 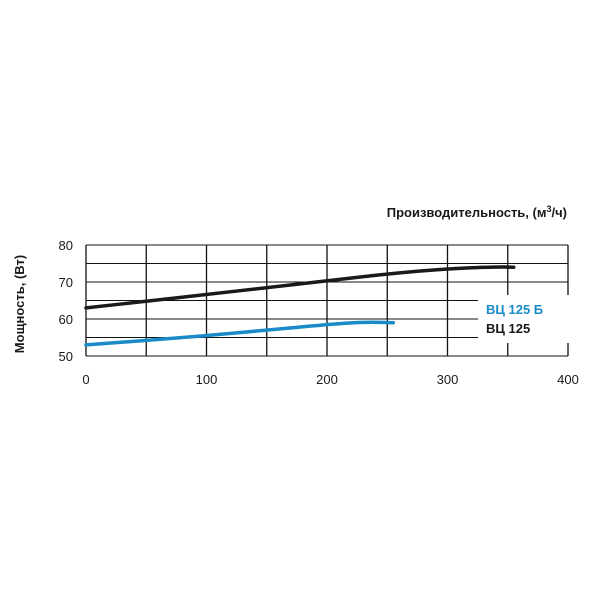 I want to click on y-tick-label: 60, so click(x=66, y=319).